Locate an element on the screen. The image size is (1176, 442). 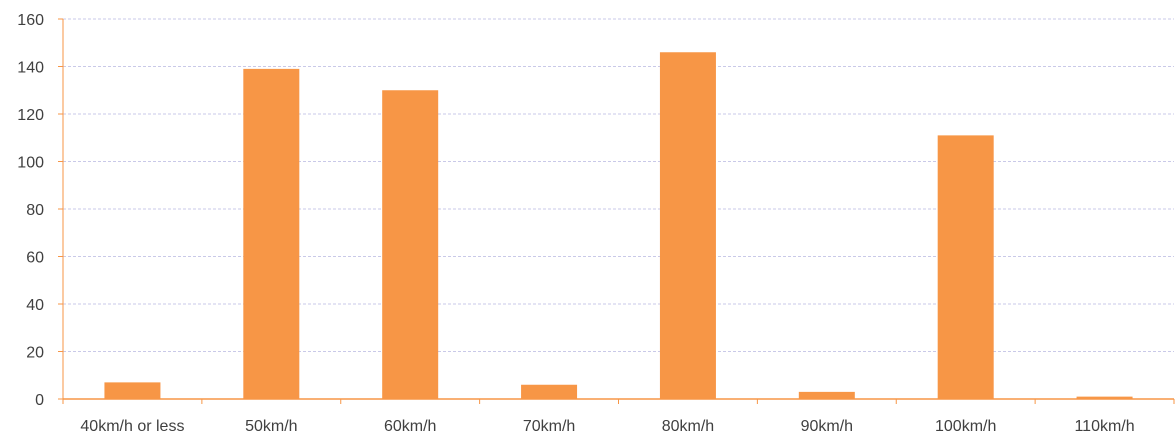
y-tick-label-120: 120 is located at coordinates (30, 115).